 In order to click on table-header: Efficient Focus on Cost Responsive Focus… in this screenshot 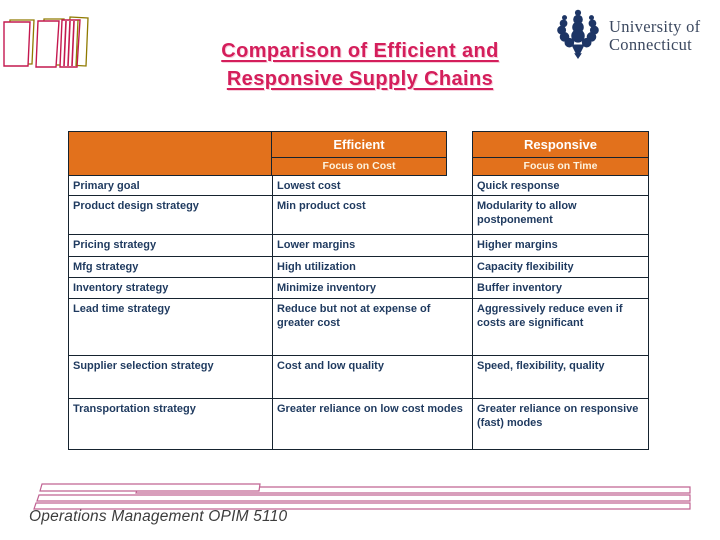, I will do `click(358, 153)`.